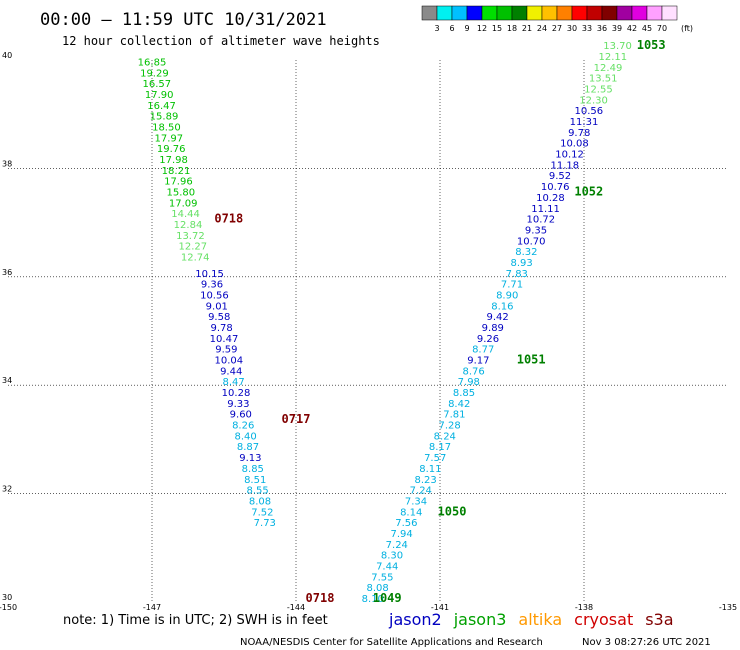  I want to click on wave-height-label: 9.33, so click(238, 404).